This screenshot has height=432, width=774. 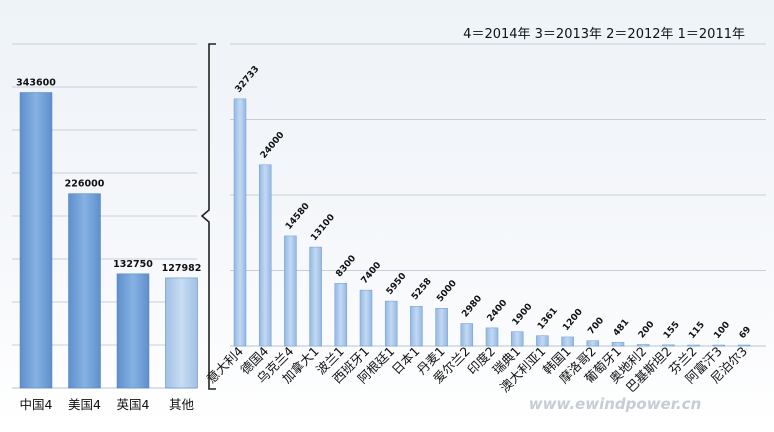 What do you see at coordinates (372, 273) in the screenshot?
I see `right-value-label: 7400` at bounding box center [372, 273].